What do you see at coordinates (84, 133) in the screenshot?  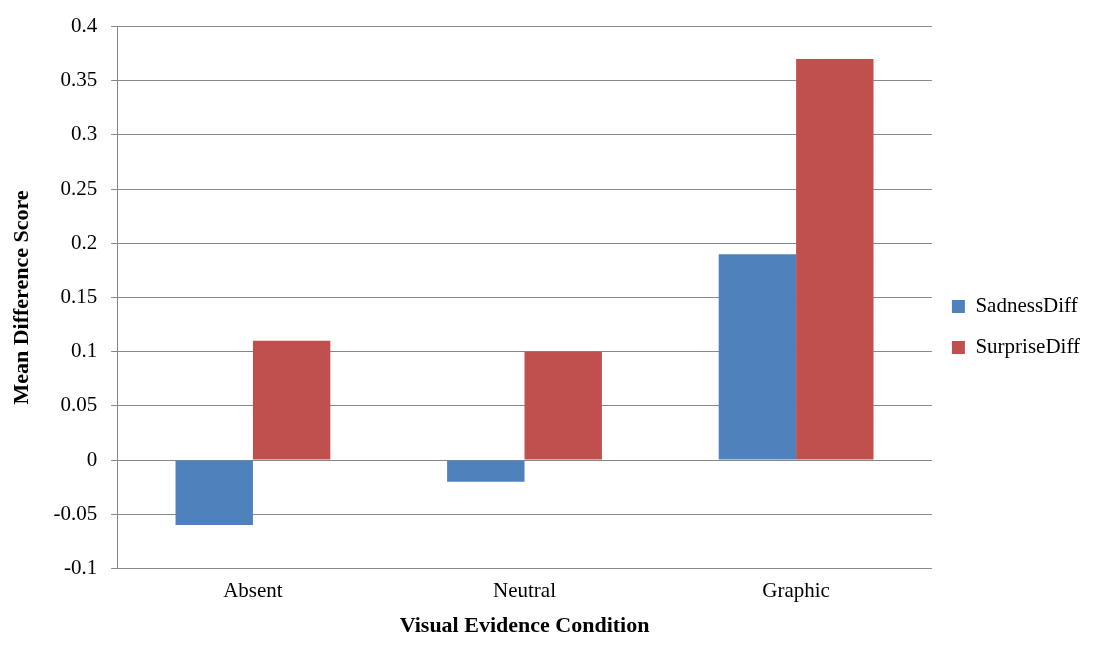 I see `y-tick-label: 0.3` at bounding box center [84, 133].